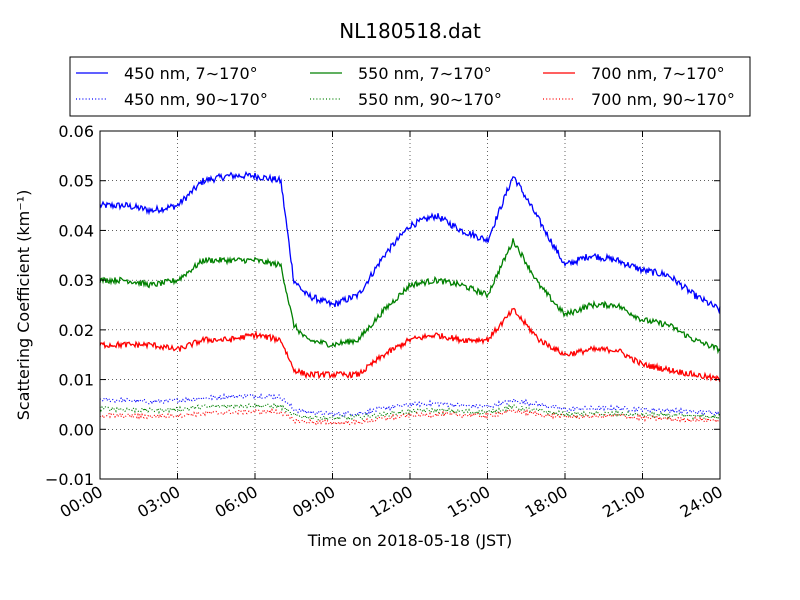  I want to click on legend-label-3: 550 nm, 90∼170°, so click(430, 99).